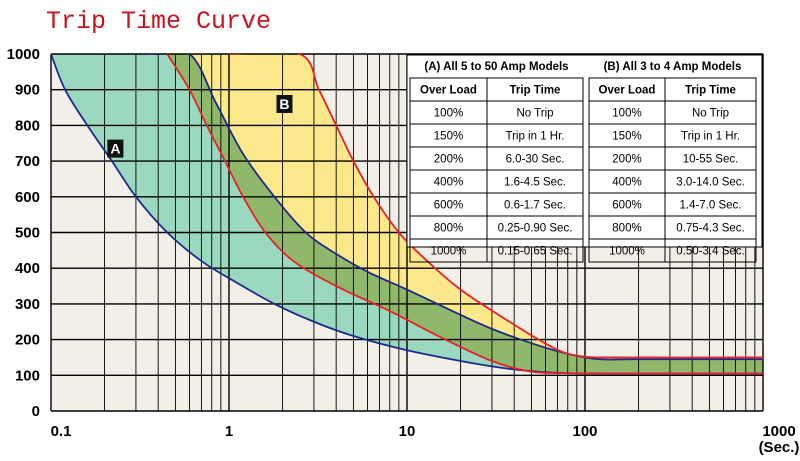  What do you see at coordinates (229, 431) in the screenshot?
I see `x-tick-label: 1` at bounding box center [229, 431].